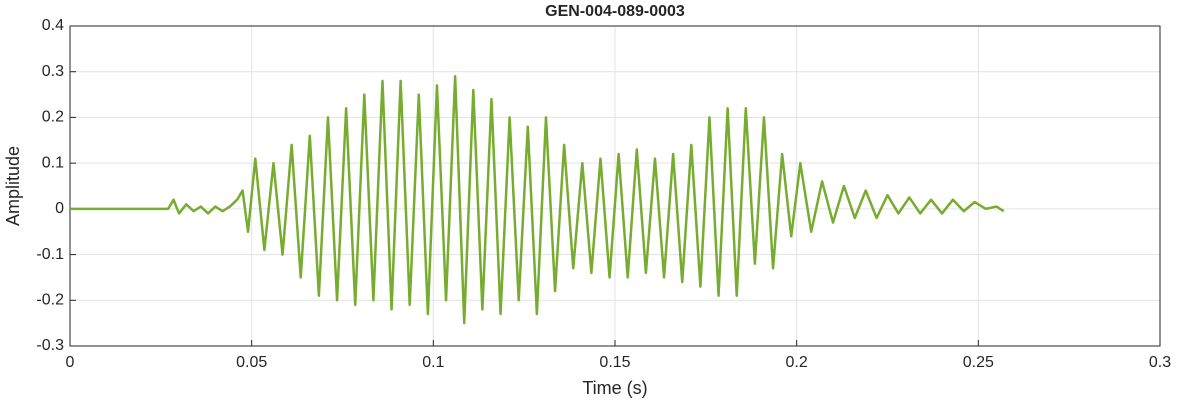 This screenshot has width=1177, height=404. I want to click on y-tick-label: -0.1, so click(50, 254).